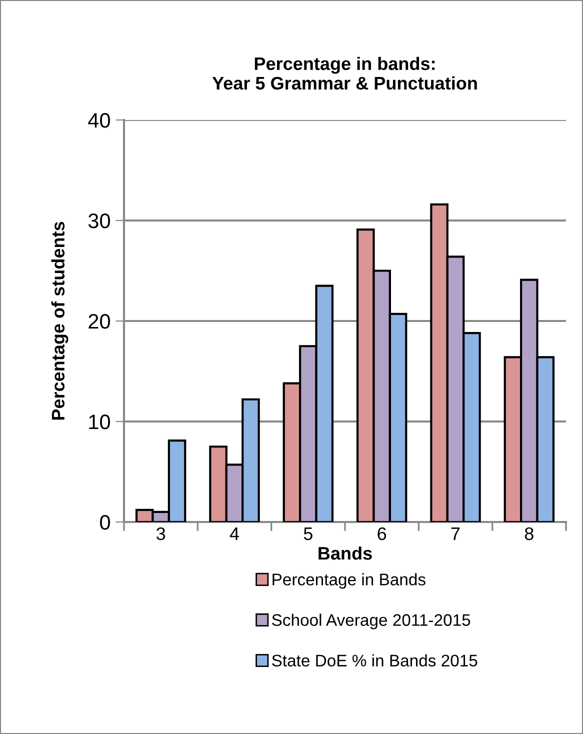  I want to click on y-tick-label: 0, so click(105, 522).